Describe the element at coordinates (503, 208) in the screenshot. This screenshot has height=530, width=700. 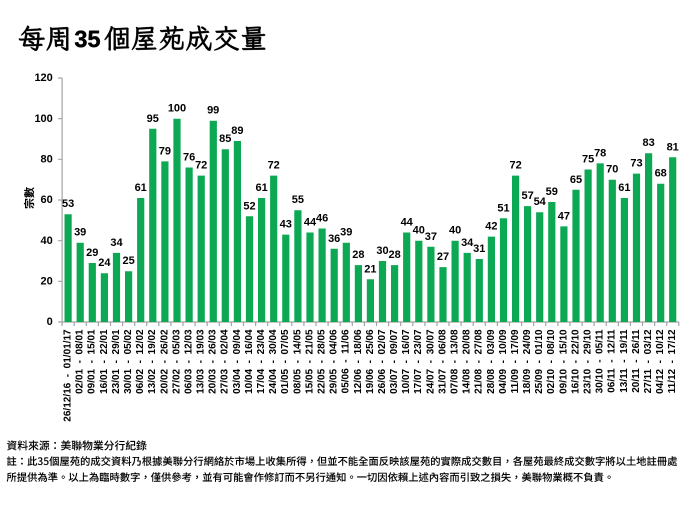
I see `svg-text: 51` at that location.